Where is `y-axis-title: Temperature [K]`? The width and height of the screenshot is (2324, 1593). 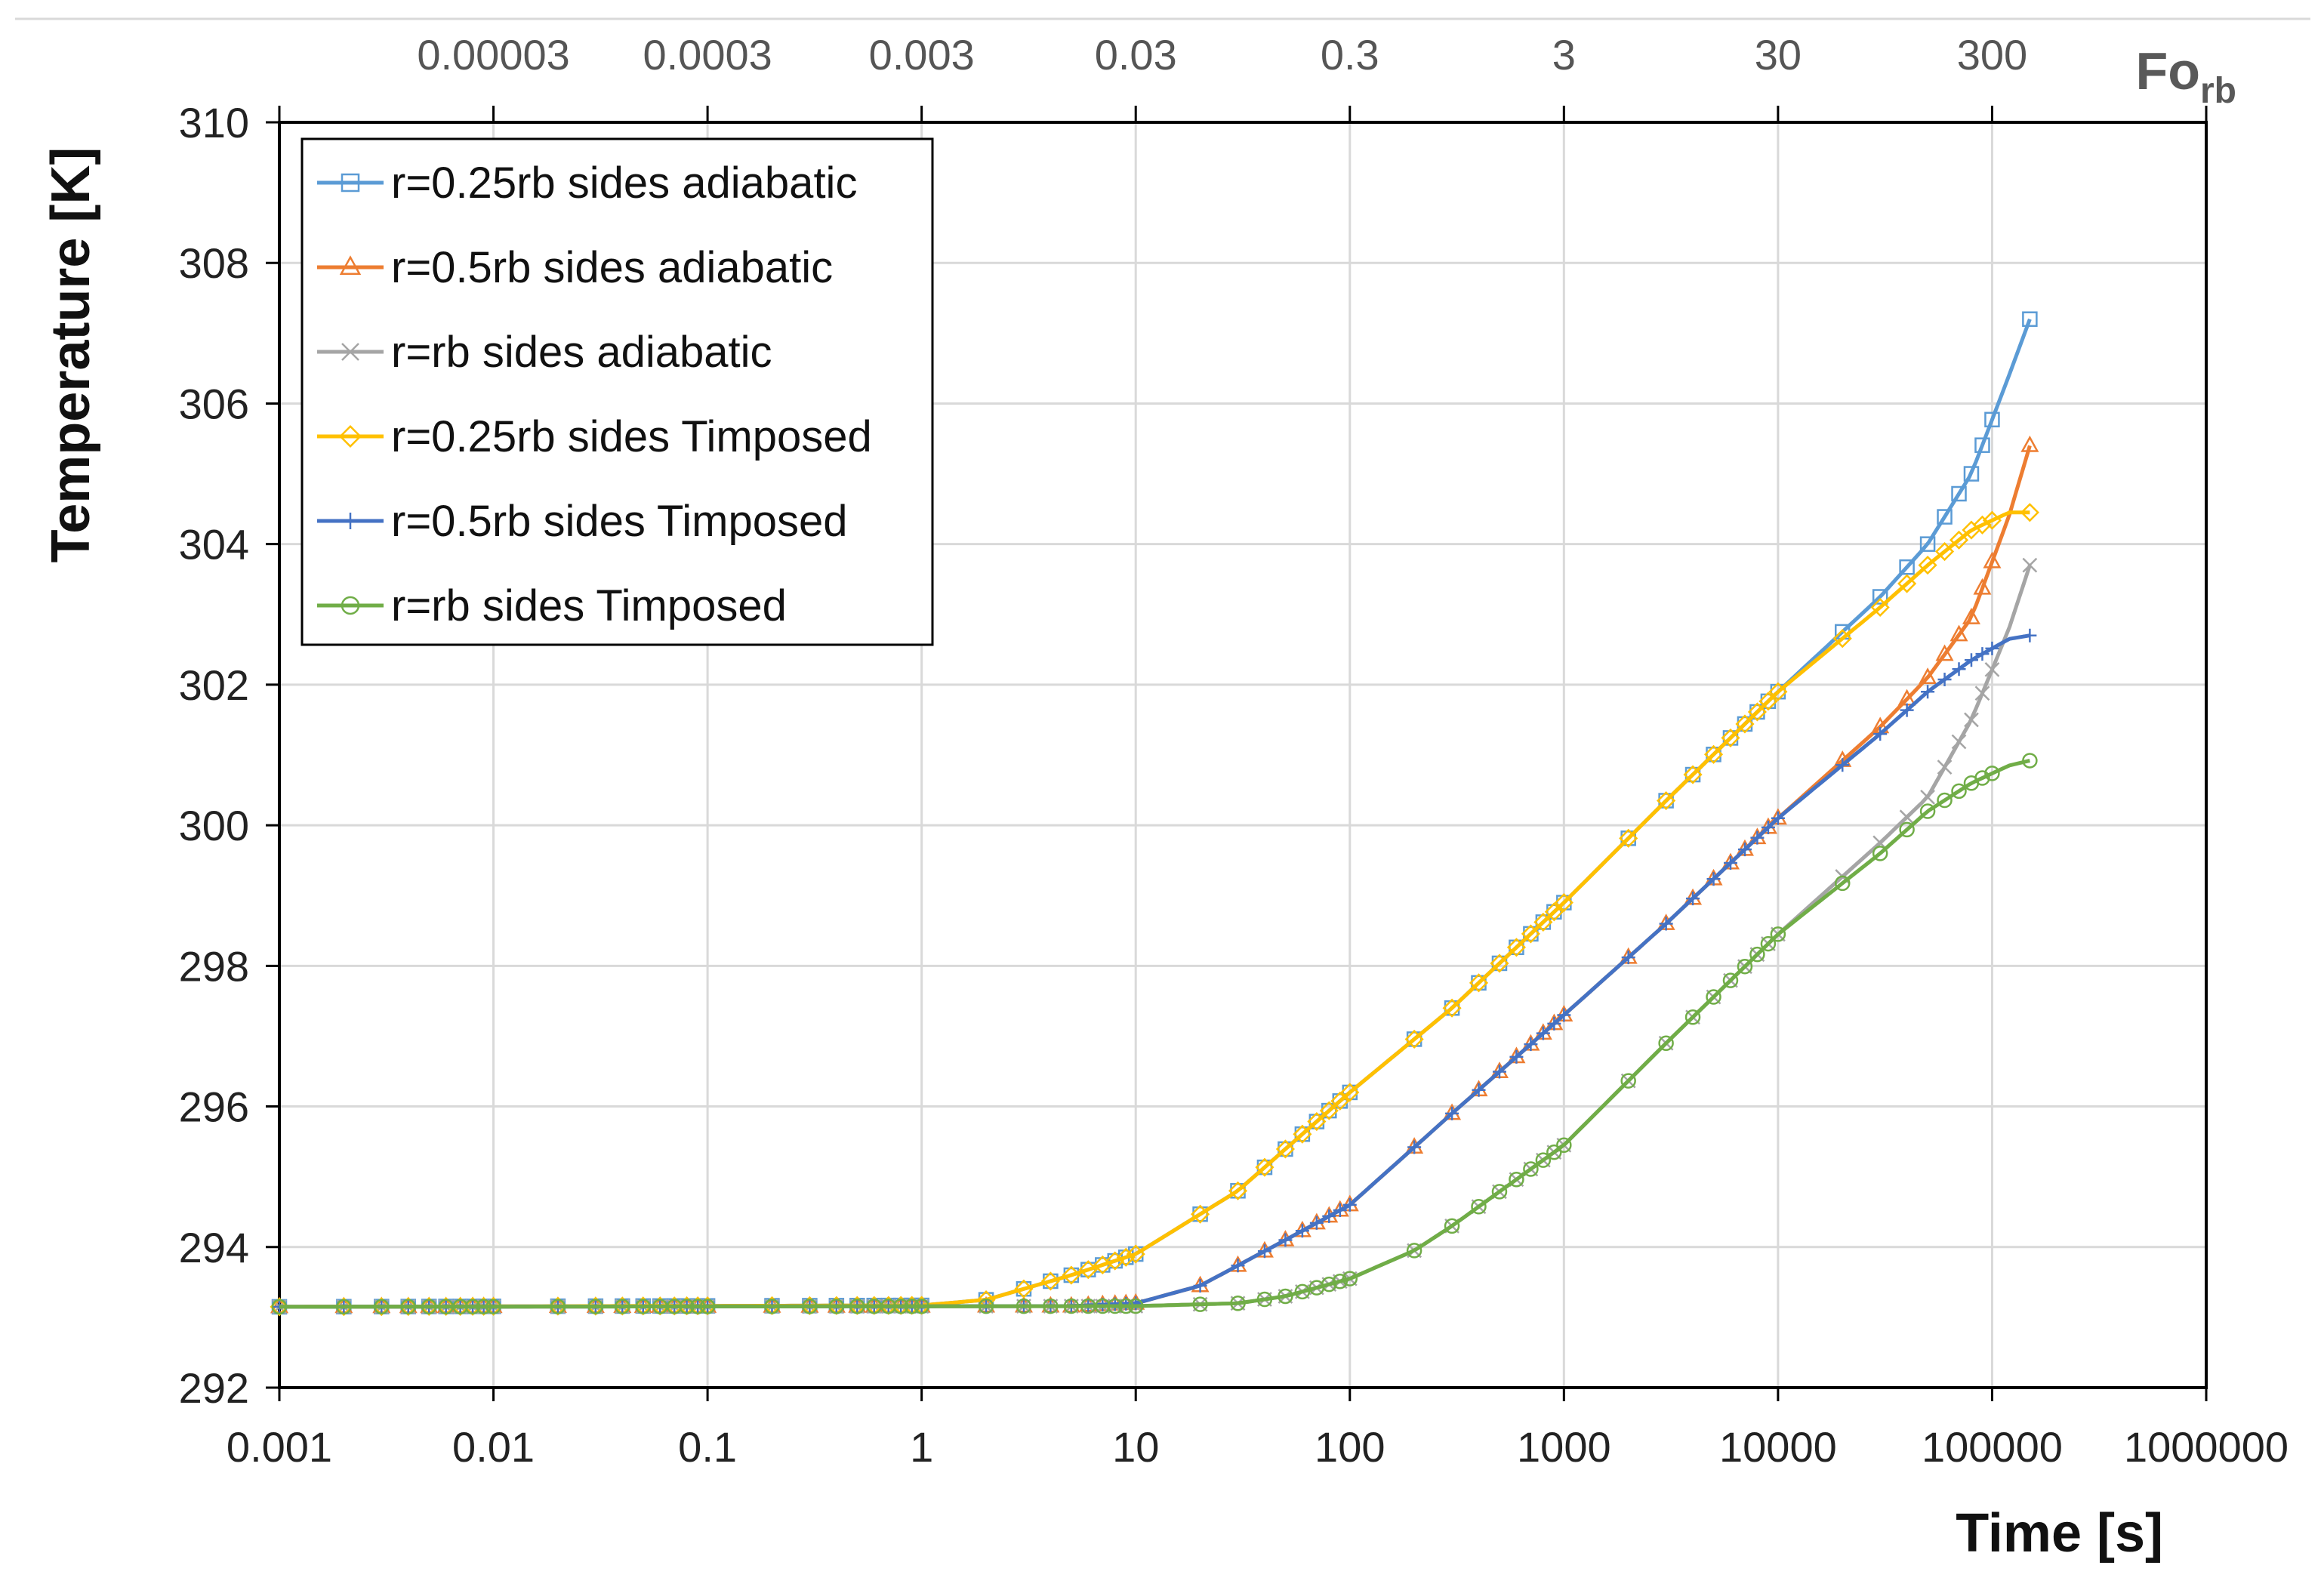 y-axis-title: Temperature [K] is located at coordinates (71, 355).